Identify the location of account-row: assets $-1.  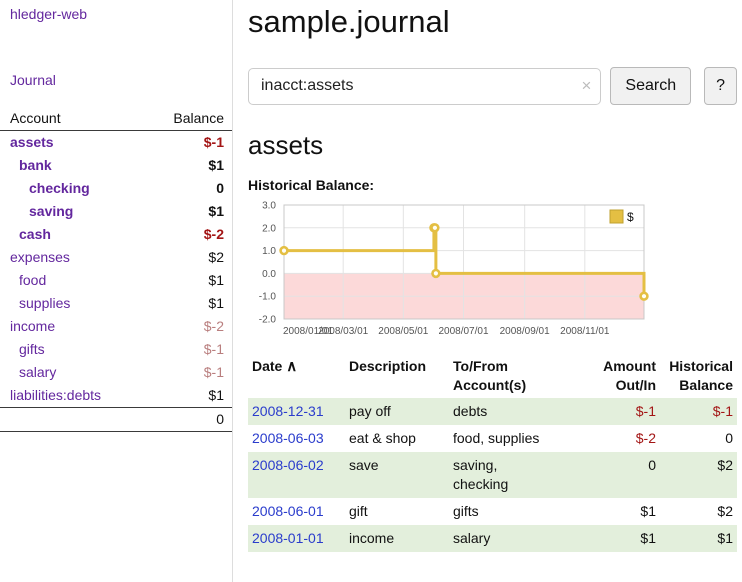
(116, 142).